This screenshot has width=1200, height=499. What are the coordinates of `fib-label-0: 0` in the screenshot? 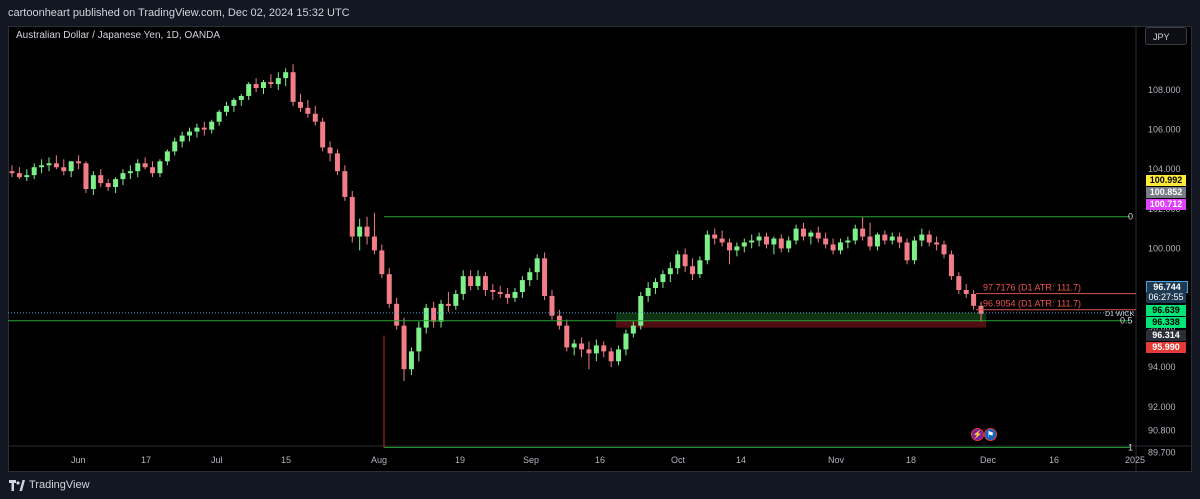 It's located at (1130, 217).